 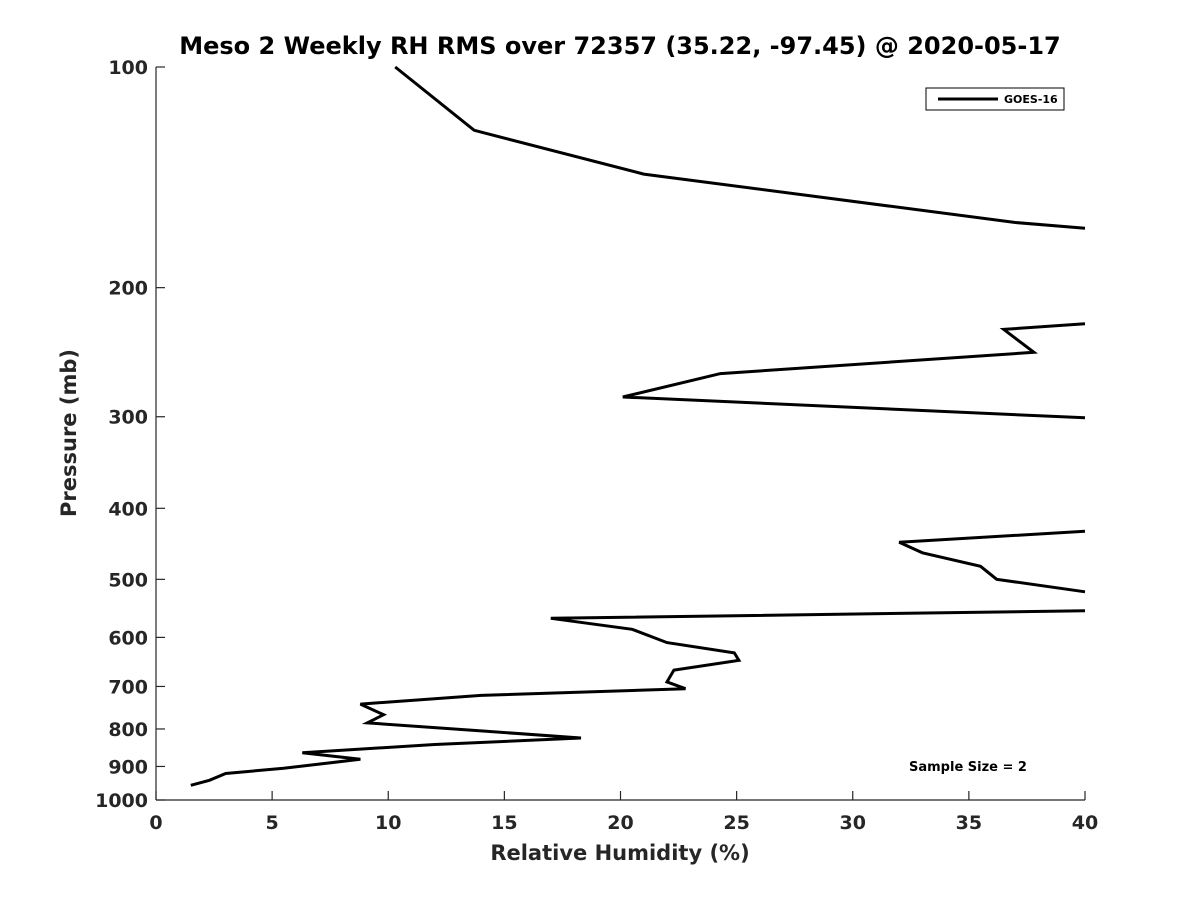 I want to click on y-tick-label-800: 800, so click(x=128, y=730).